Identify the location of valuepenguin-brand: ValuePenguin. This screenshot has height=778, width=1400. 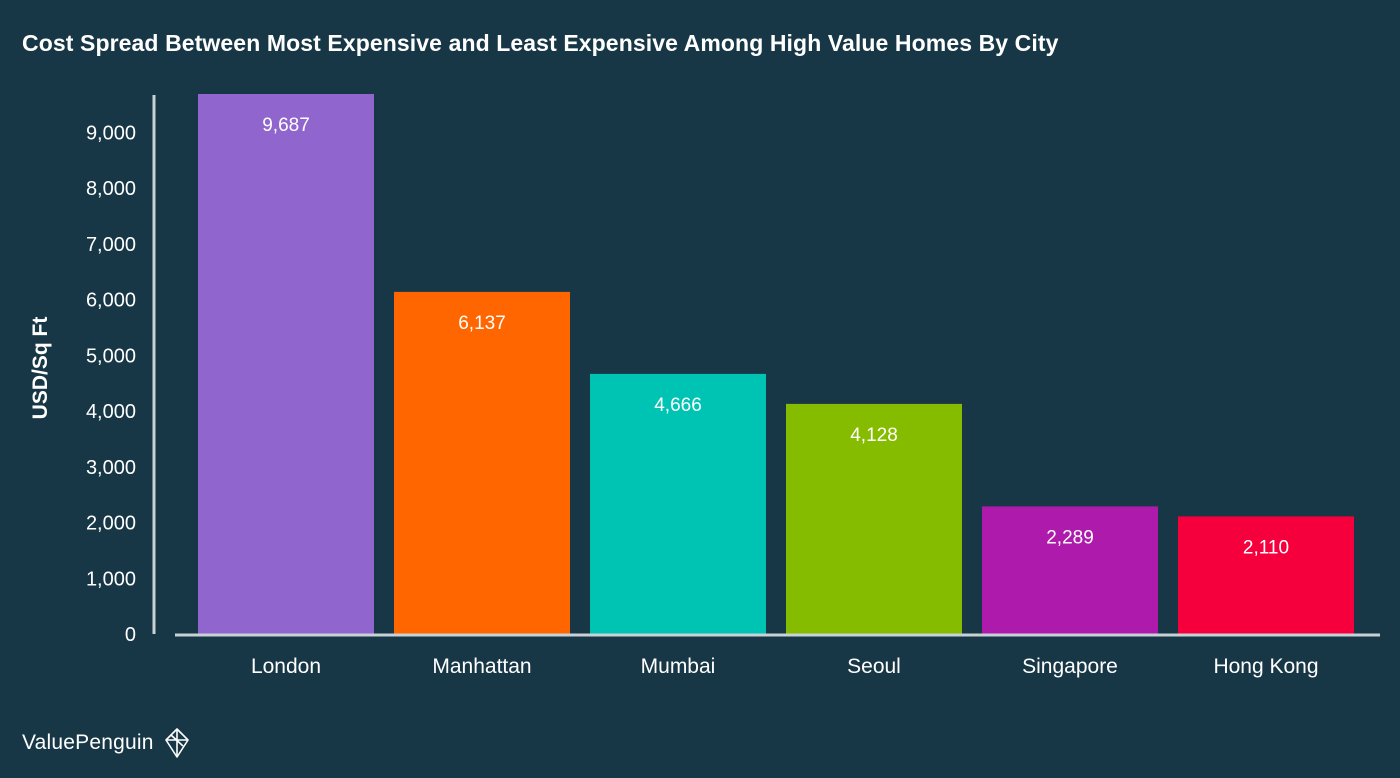
(108, 743).